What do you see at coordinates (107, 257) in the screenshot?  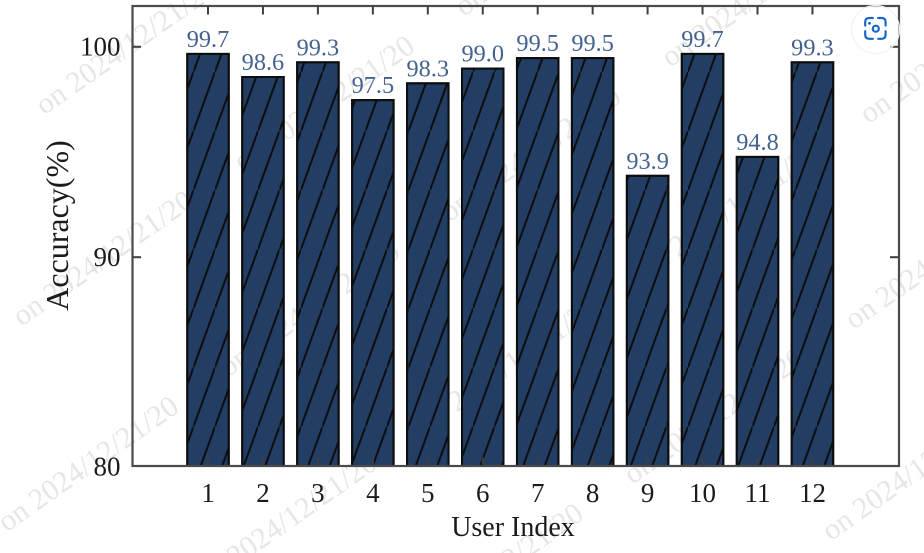 I see `svg-text: 90` at bounding box center [107, 257].